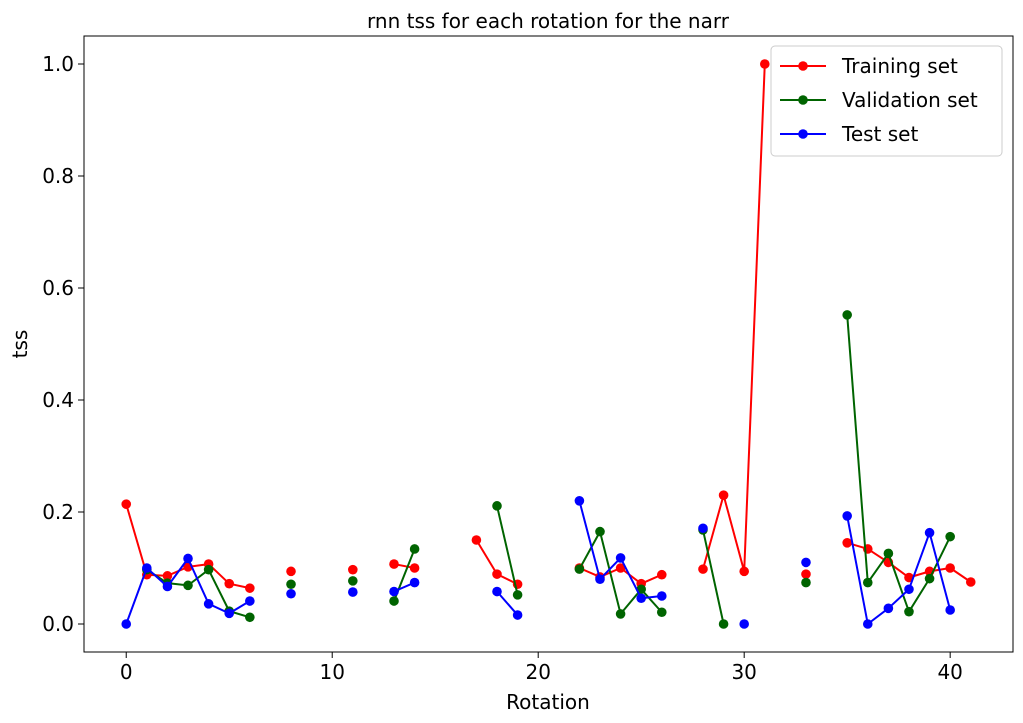 Image resolution: width=1023 pixels, height=723 pixels. Describe the element at coordinates (886, 101) in the screenshot. I see `legend-box` at that location.